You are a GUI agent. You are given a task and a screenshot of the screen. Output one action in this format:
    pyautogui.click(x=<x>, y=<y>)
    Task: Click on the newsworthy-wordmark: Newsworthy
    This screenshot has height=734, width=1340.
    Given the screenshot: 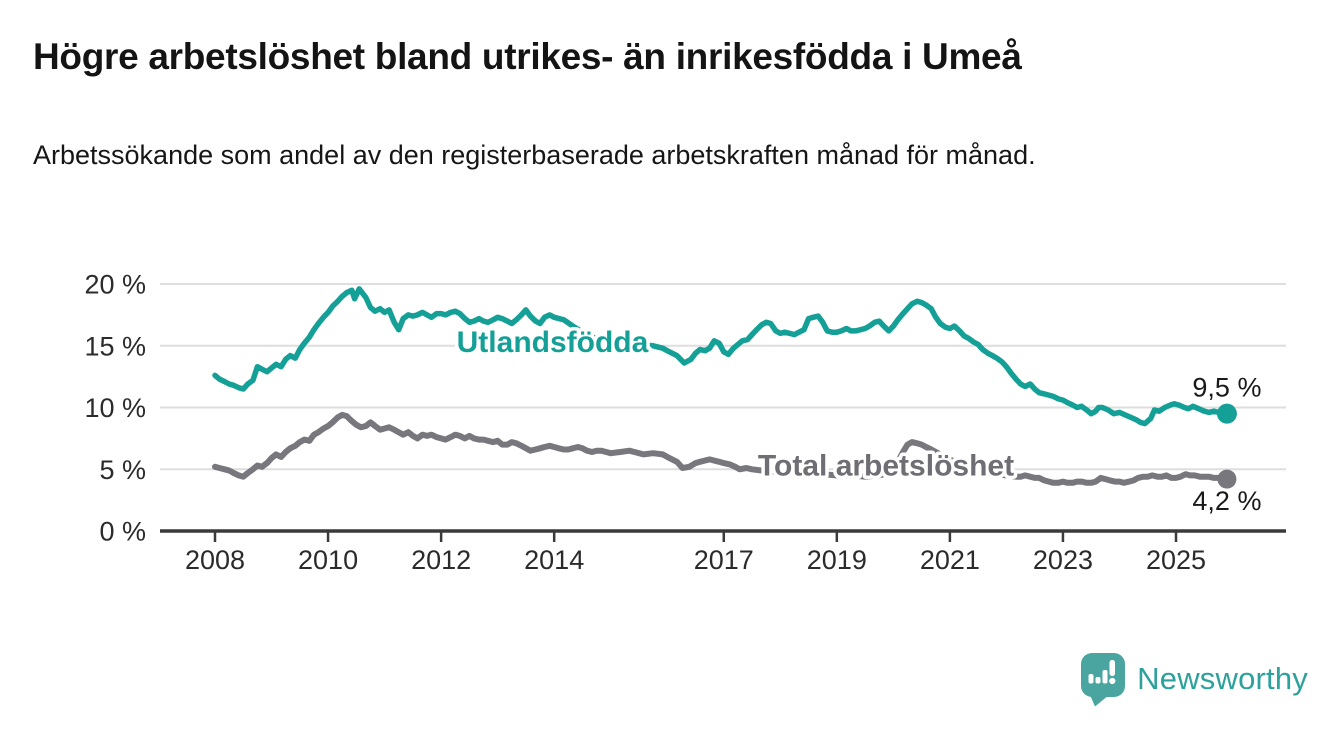 What is the action you would take?
    pyautogui.click(x=1222, y=678)
    